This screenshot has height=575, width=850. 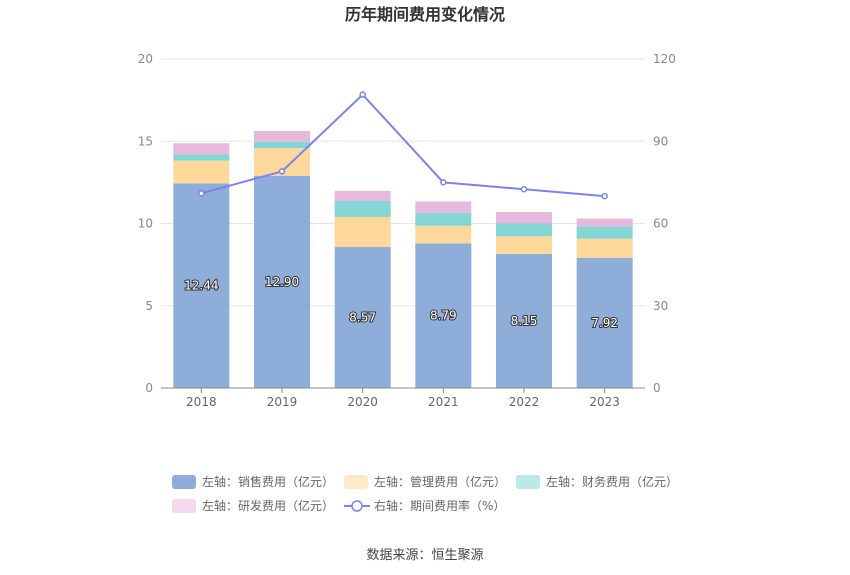 What do you see at coordinates (401, 302) in the screenshot?
I see `data-labels: 12.44 12.90 8.57 8.79 8.15 7.92` at bounding box center [401, 302].